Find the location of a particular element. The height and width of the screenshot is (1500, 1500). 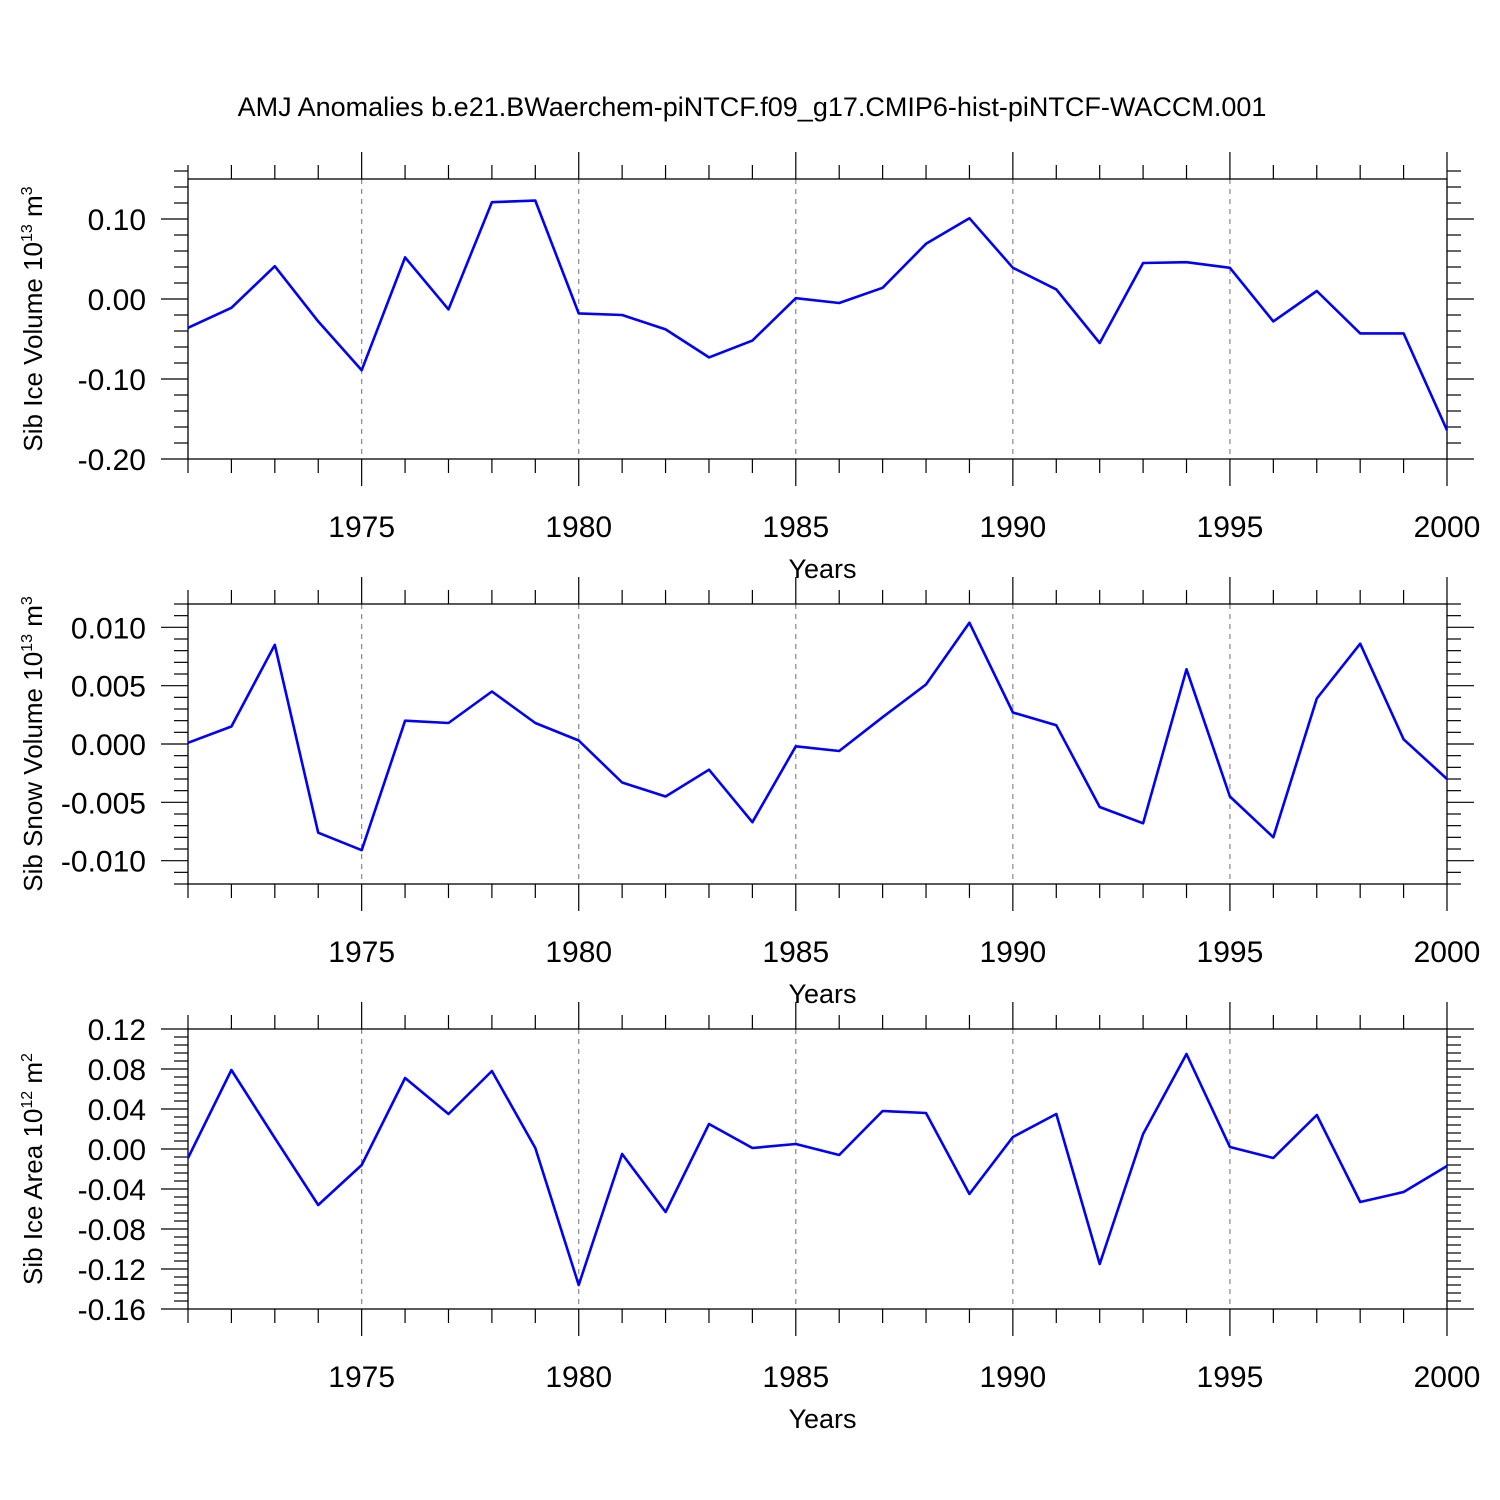

y-axis-label: Sib Ice Volume 1013 m3 is located at coordinates (33, 318).